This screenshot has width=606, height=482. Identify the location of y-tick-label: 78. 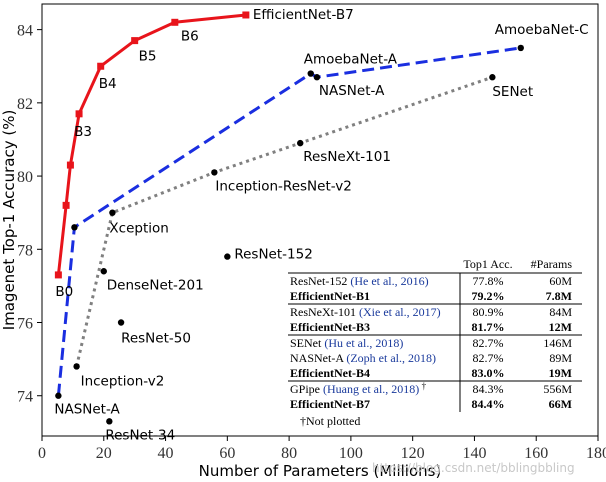
(25, 250).